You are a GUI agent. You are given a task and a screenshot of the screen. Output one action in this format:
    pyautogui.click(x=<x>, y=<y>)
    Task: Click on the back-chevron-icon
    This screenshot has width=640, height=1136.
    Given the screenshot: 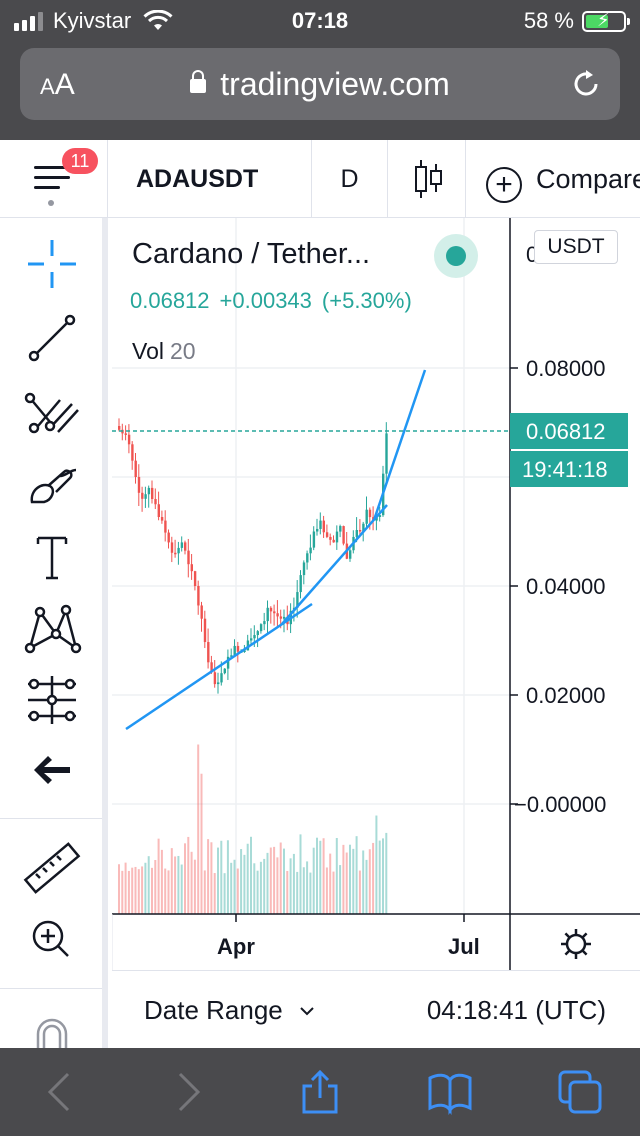 What is the action you would take?
    pyautogui.click(x=60, y=1092)
    